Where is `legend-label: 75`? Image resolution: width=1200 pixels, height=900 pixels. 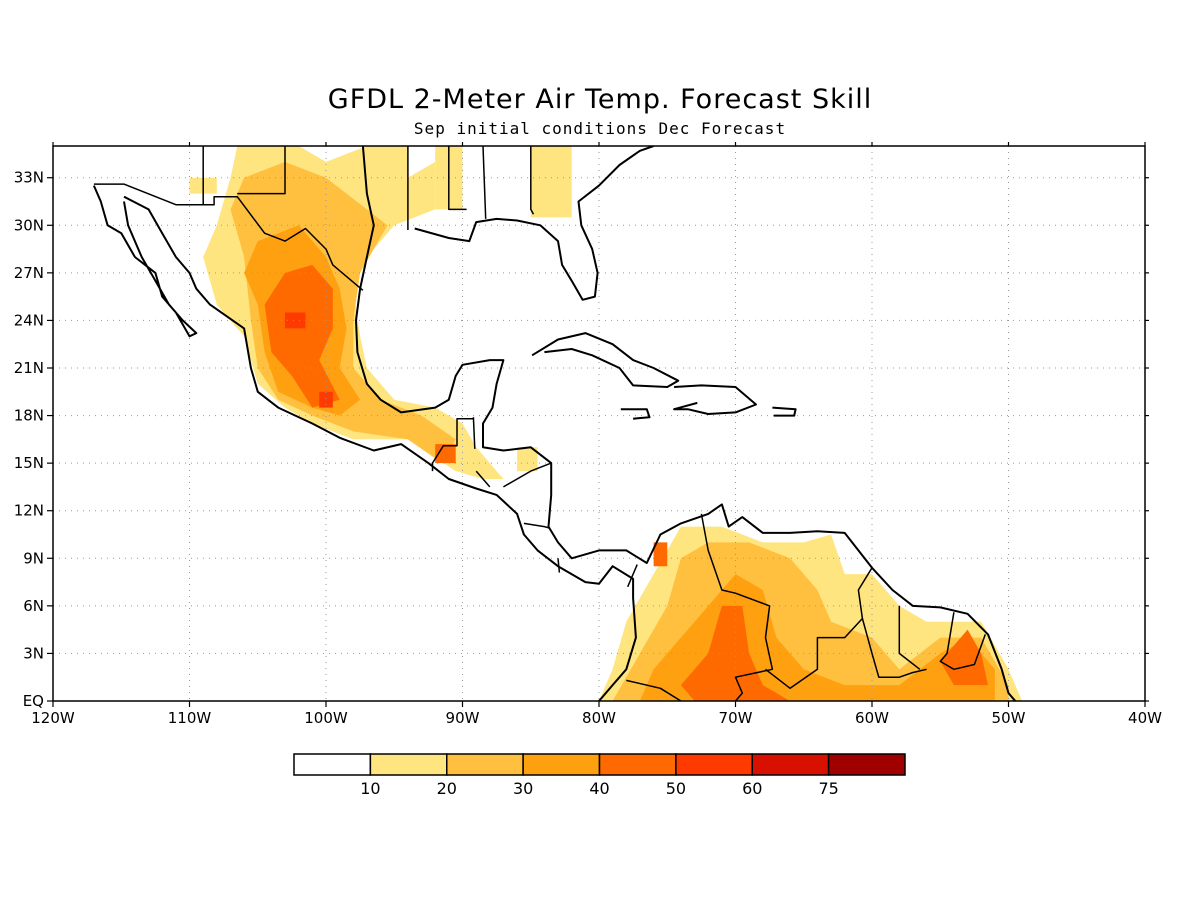
legend-label: 75 is located at coordinates (828, 788).